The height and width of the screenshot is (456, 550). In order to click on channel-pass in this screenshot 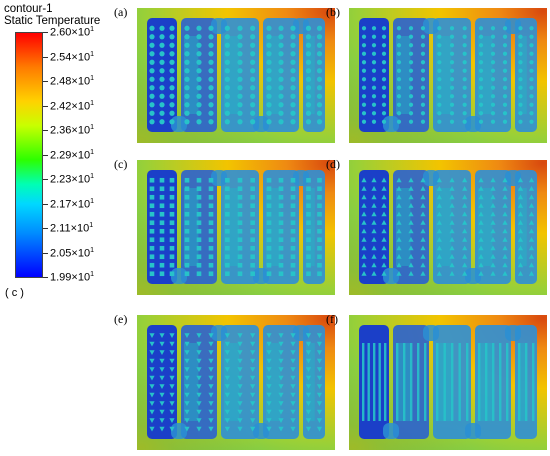, I will do `click(452, 227)`.